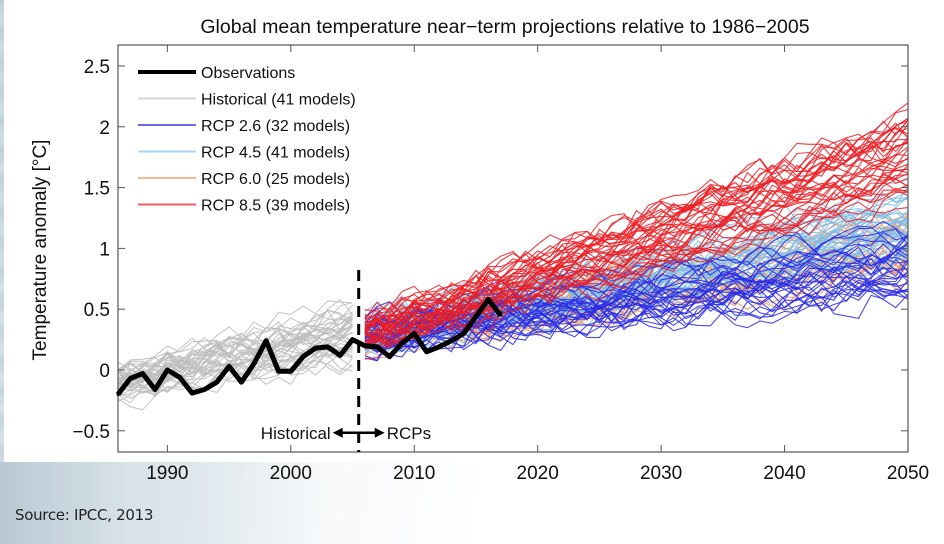 This screenshot has height=544, width=944. Describe the element at coordinates (97, 67) in the screenshot. I see `y-tick-label: 2.5` at that location.